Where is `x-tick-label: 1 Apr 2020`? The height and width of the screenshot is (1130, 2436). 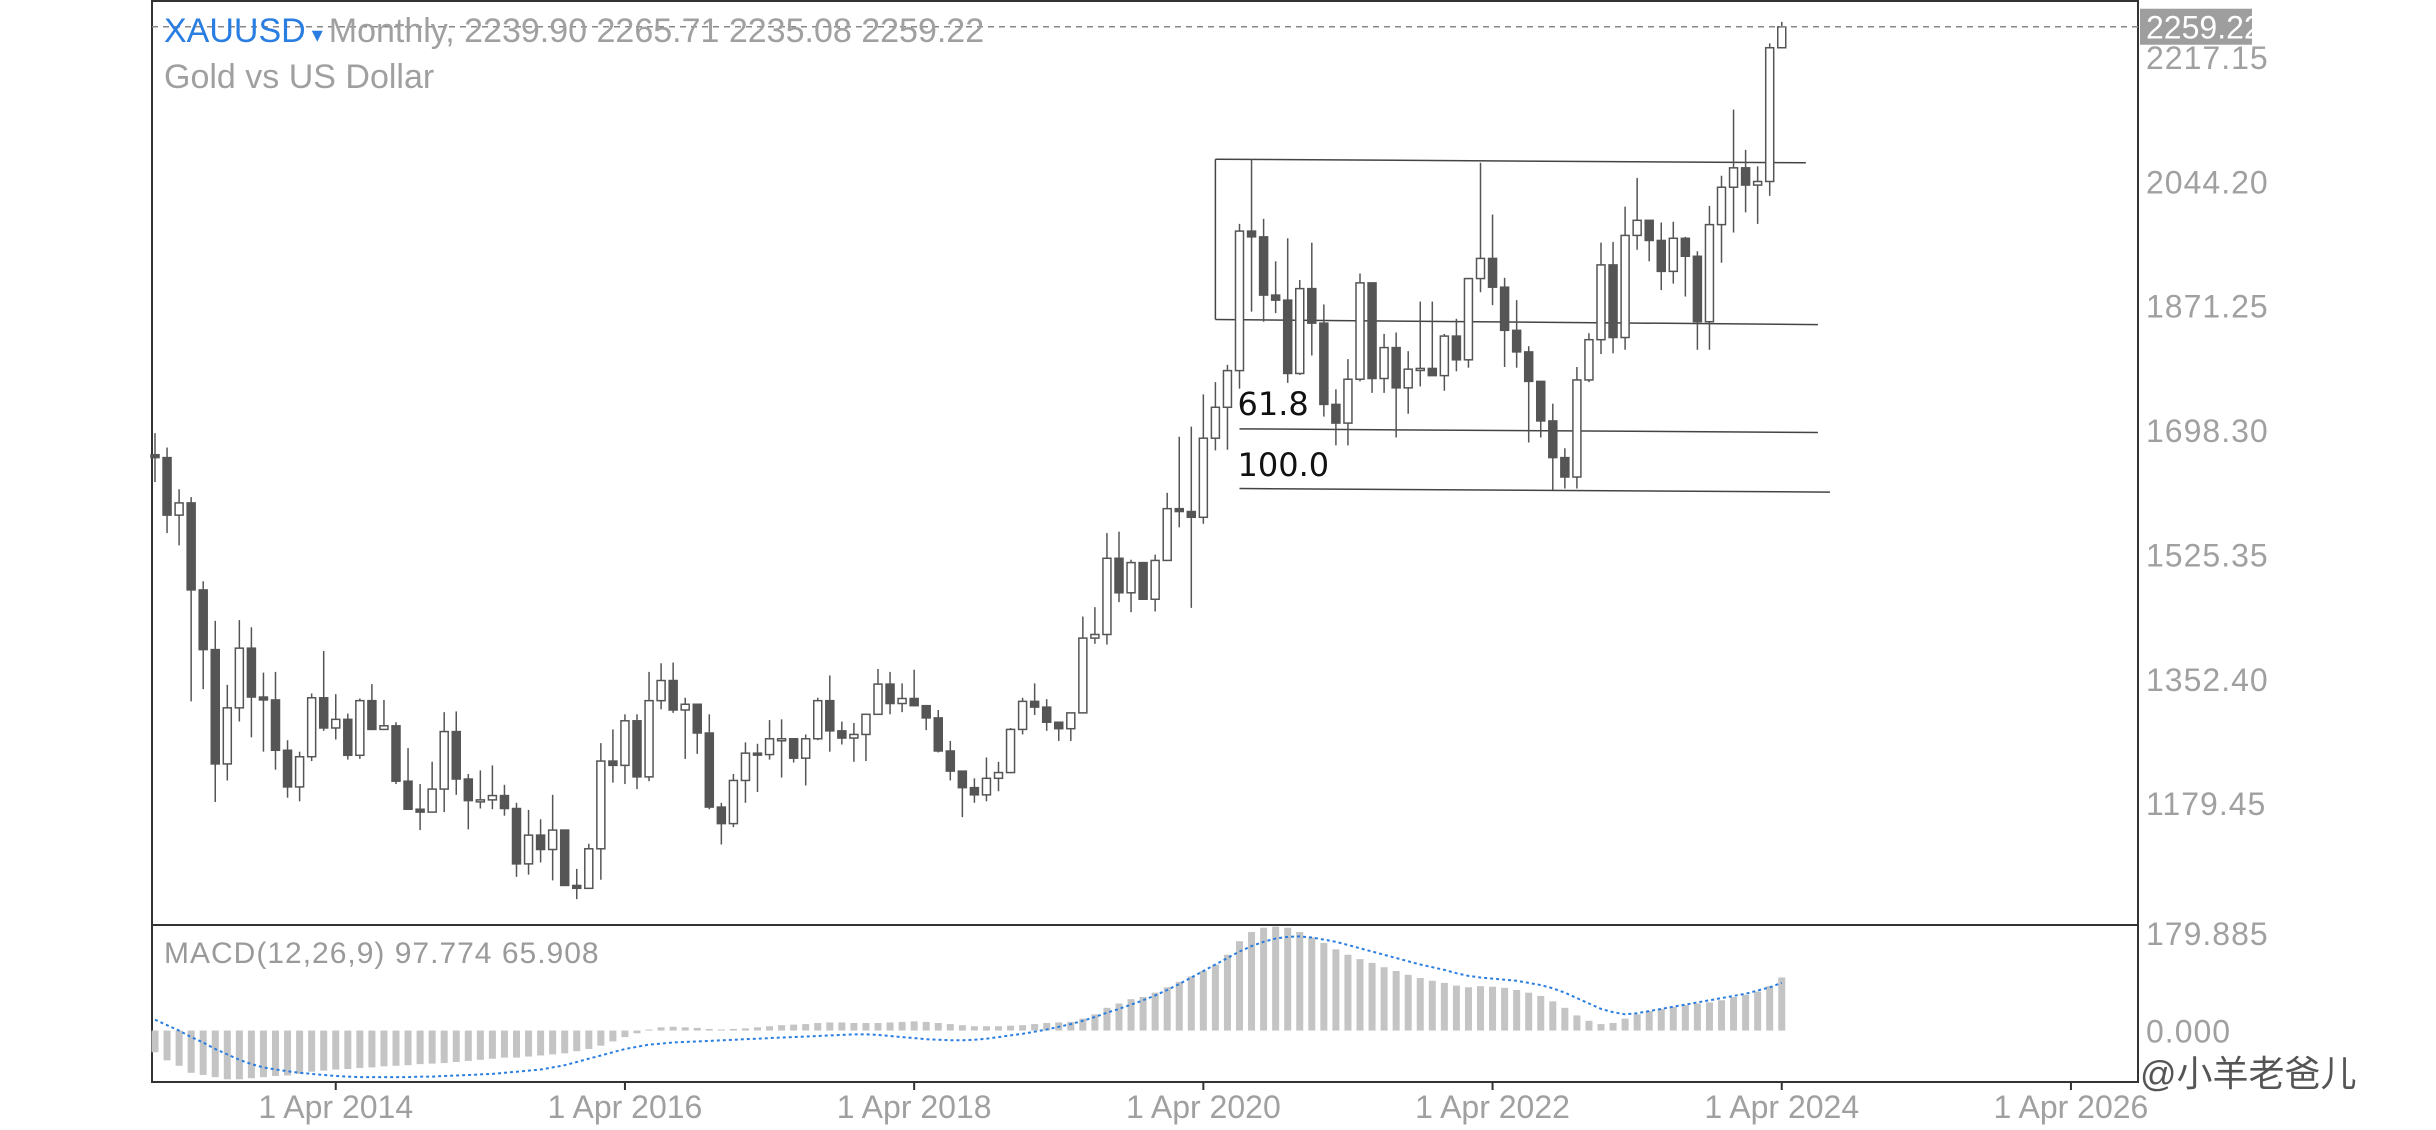 x-tick-label: 1 Apr 2020 is located at coordinates (1203, 1107).